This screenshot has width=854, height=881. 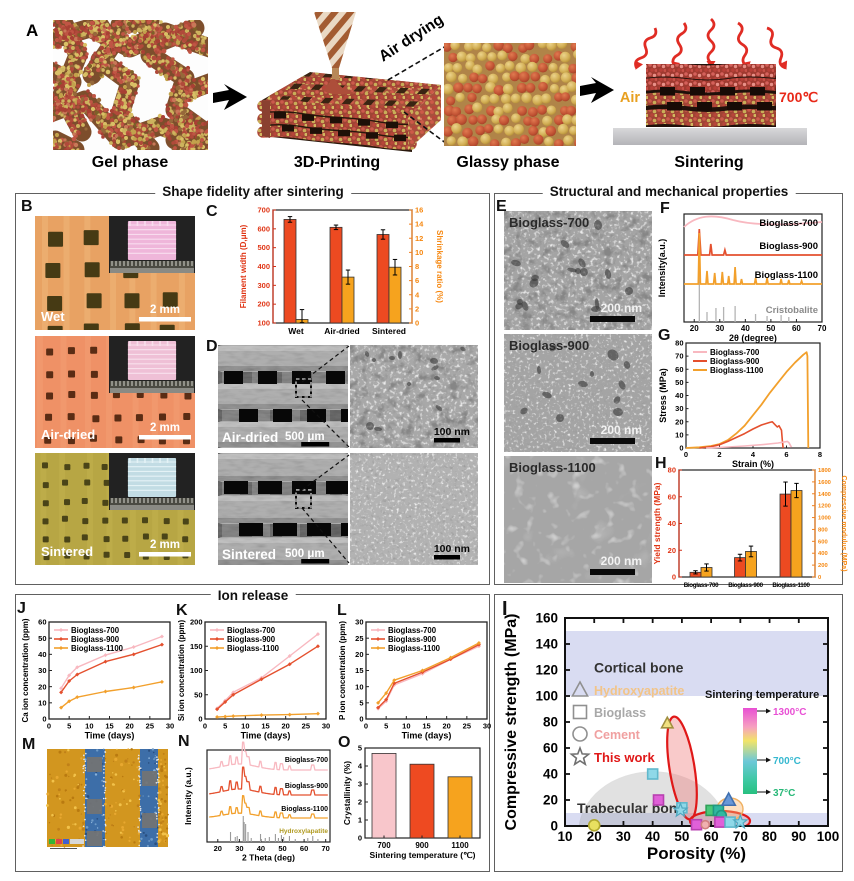 What do you see at coordinates (762, 695) in the screenshot?
I see `svg-text: Sintering temperature` at bounding box center [762, 695].